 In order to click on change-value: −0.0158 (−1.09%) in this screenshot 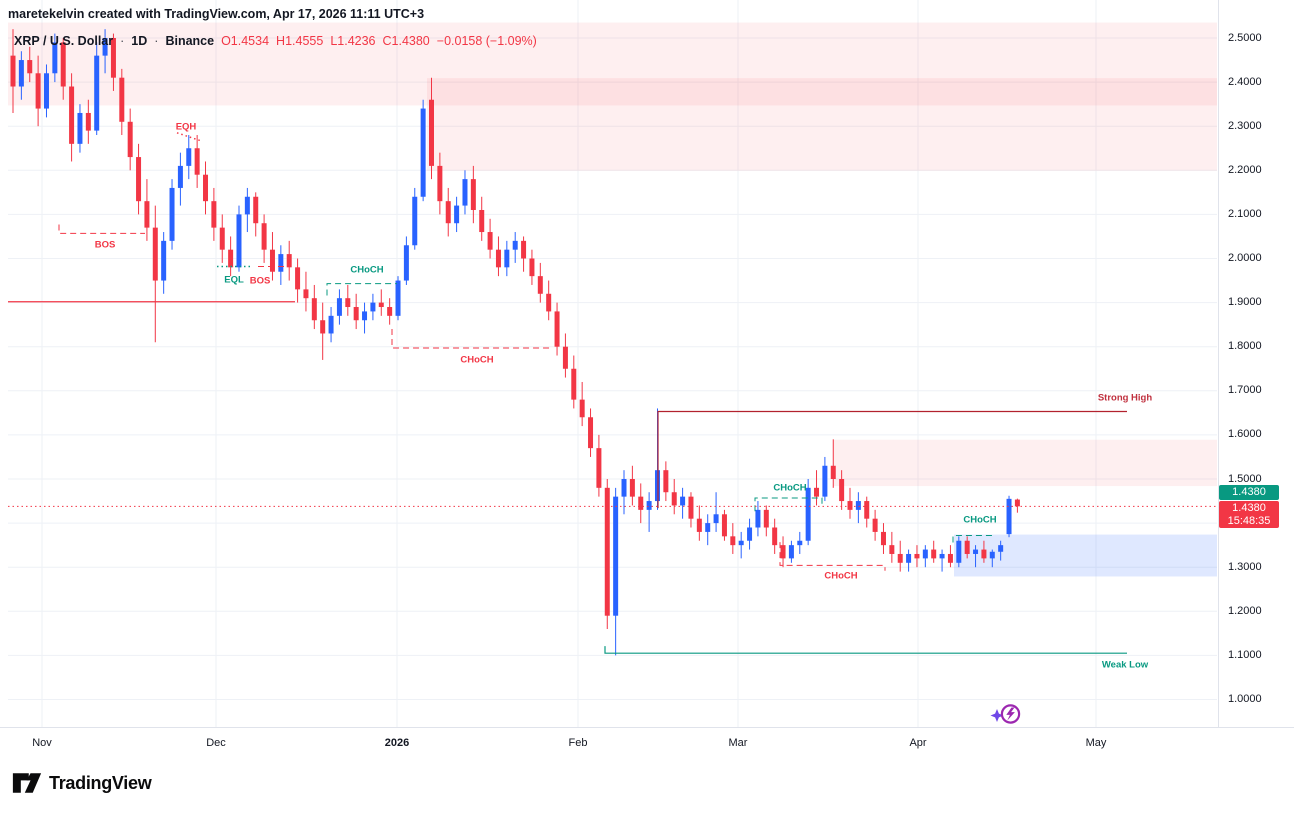, I will do `click(486, 41)`.